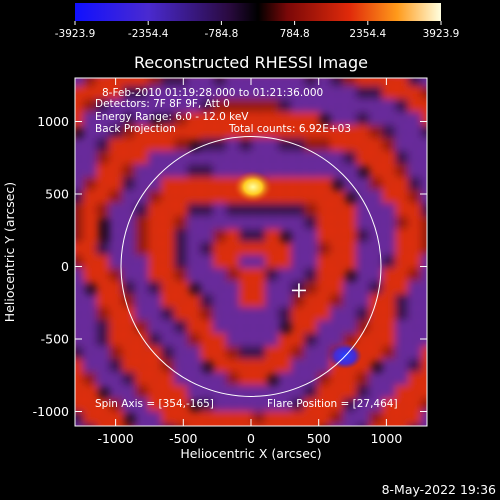 Image resolution: width=500 pixels, height=500 pixels. What do you see at coordinates (212, 93) in the screenshot?
I see `info-date-range: 8-Feb-2010 01:19:28.000 to 01:21:36.000` at bounding box center [212, 93].